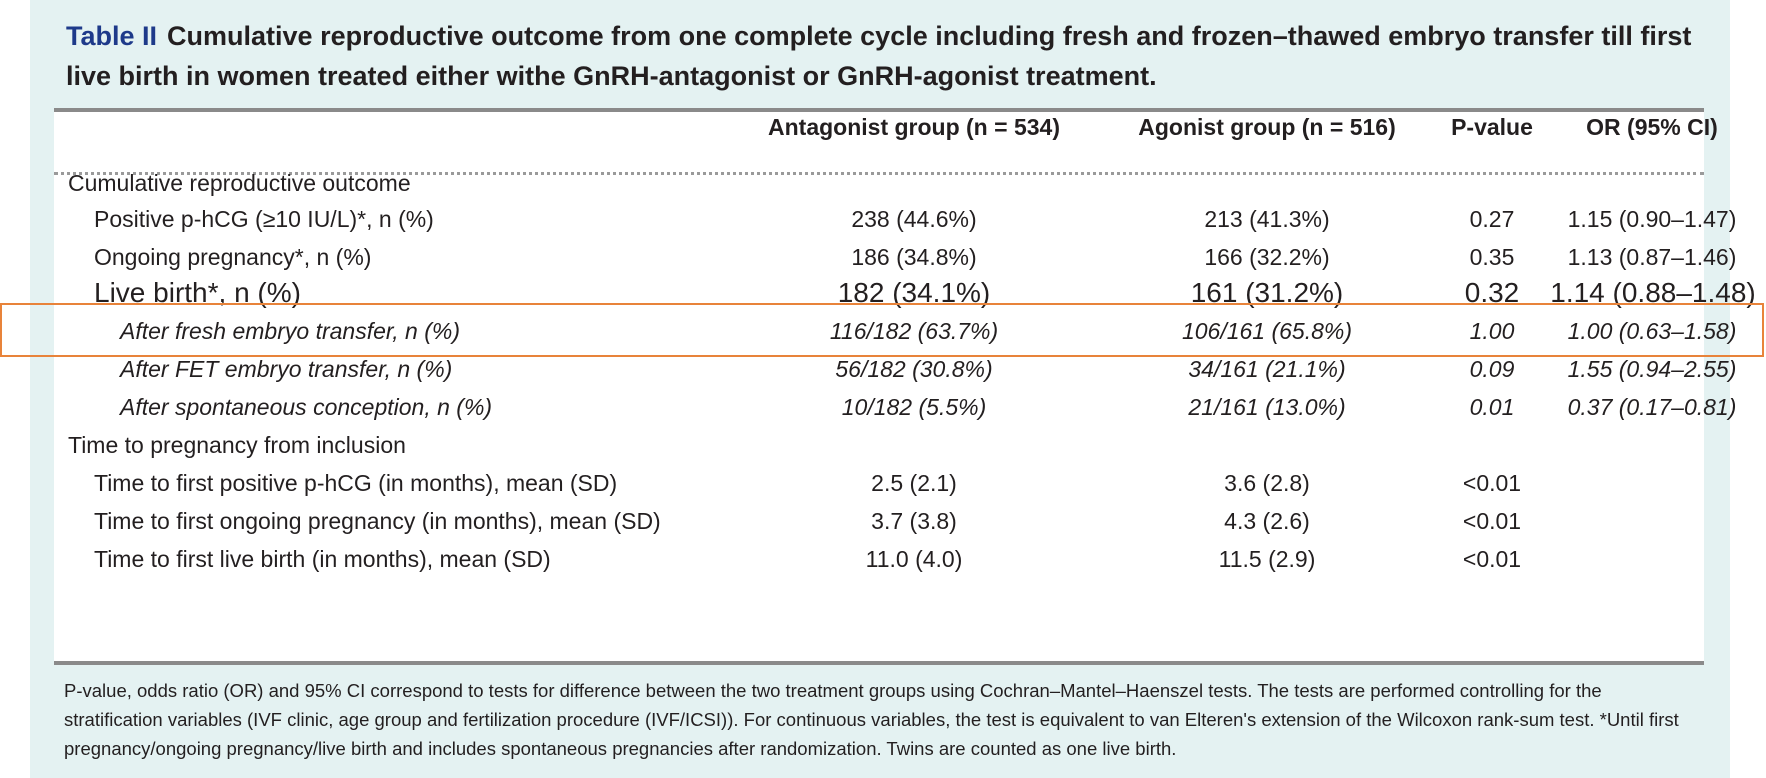 The height and width of the screenshot is (778, 1766). I want to click on header-p-value: P-value, so click(1492, 127).